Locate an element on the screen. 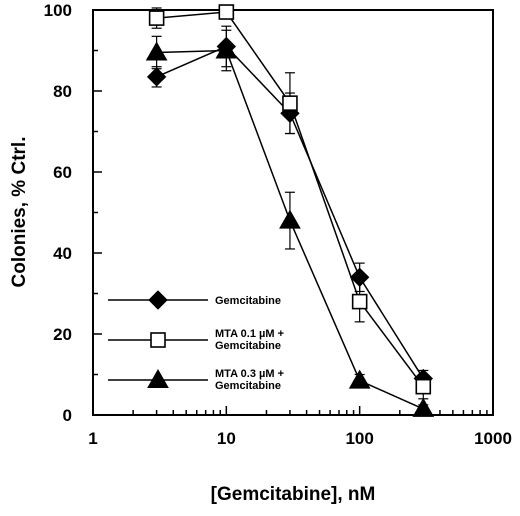 The image size is (520, 516). y-tick-label: 0 is located at coordinates (67, 415).